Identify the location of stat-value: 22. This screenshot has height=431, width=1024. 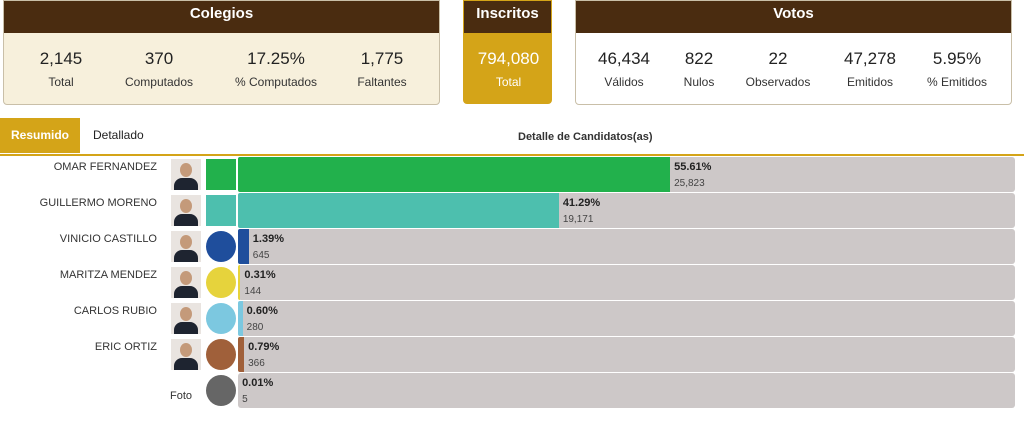
(778, 58).